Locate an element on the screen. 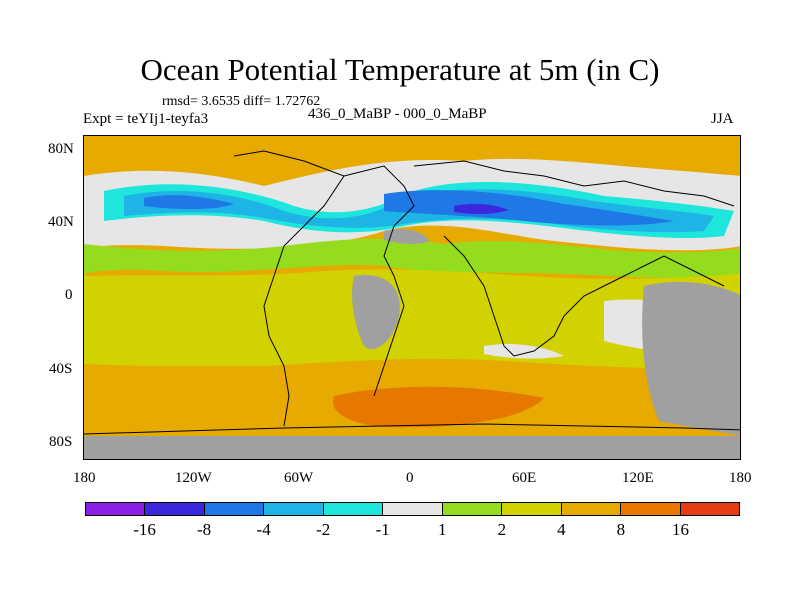 The height and width of the screenshot is (600, 800). coastline-africa is located at coordinates (504, 296).